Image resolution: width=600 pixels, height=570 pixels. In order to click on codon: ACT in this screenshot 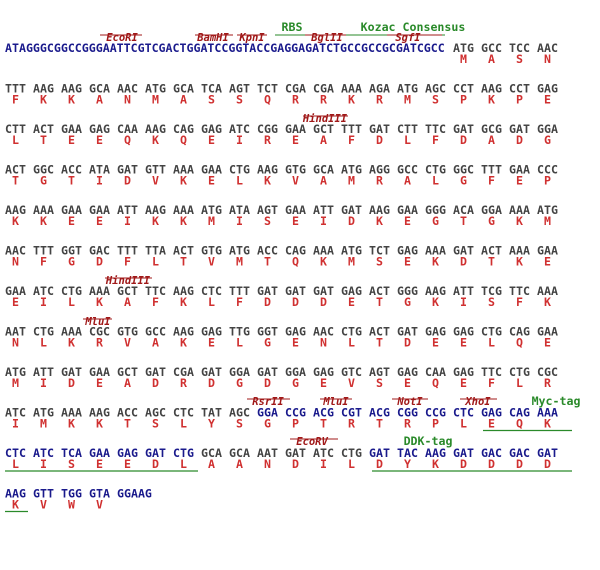, I will do `click(379, 291)`.